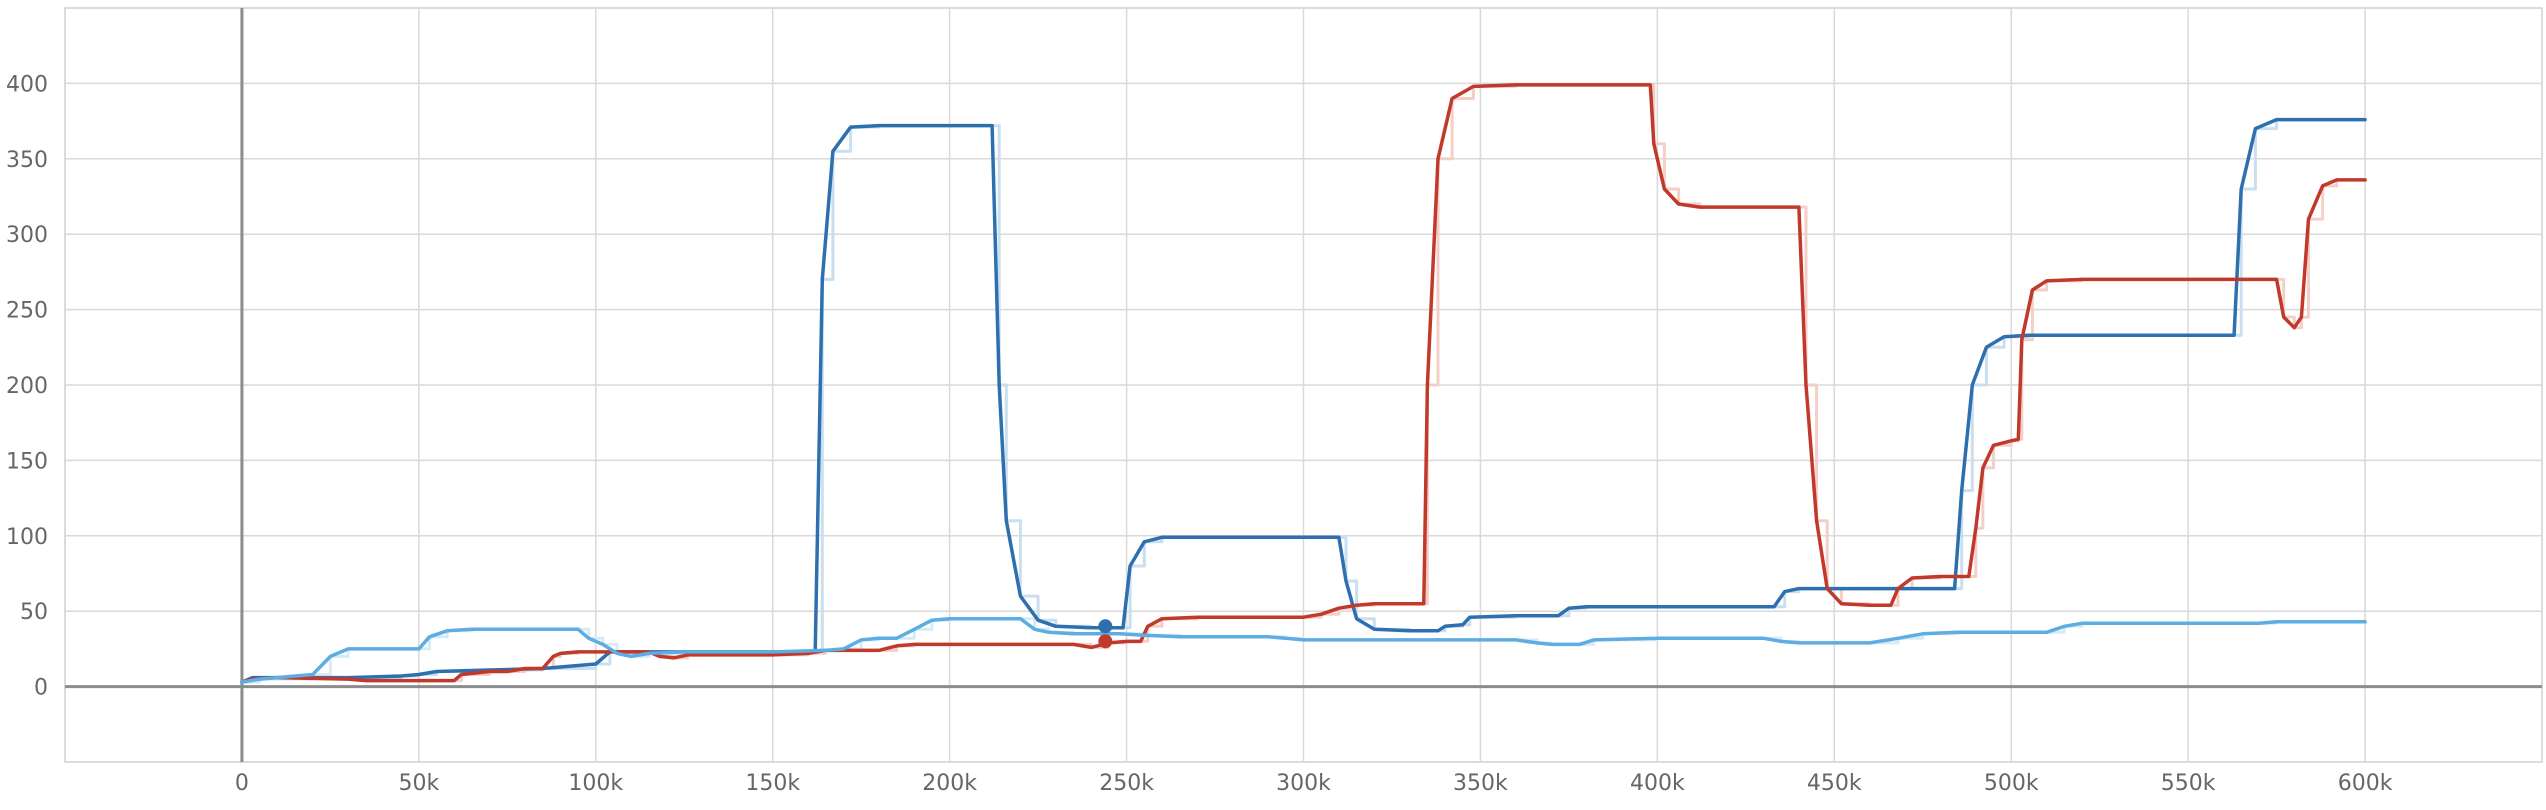 This screenshot has height=810, width=2546. What do you see at coordinates (242, 783) in the screenshot?
I see `x-tick-label: 0` at bounding box center [242, 783].